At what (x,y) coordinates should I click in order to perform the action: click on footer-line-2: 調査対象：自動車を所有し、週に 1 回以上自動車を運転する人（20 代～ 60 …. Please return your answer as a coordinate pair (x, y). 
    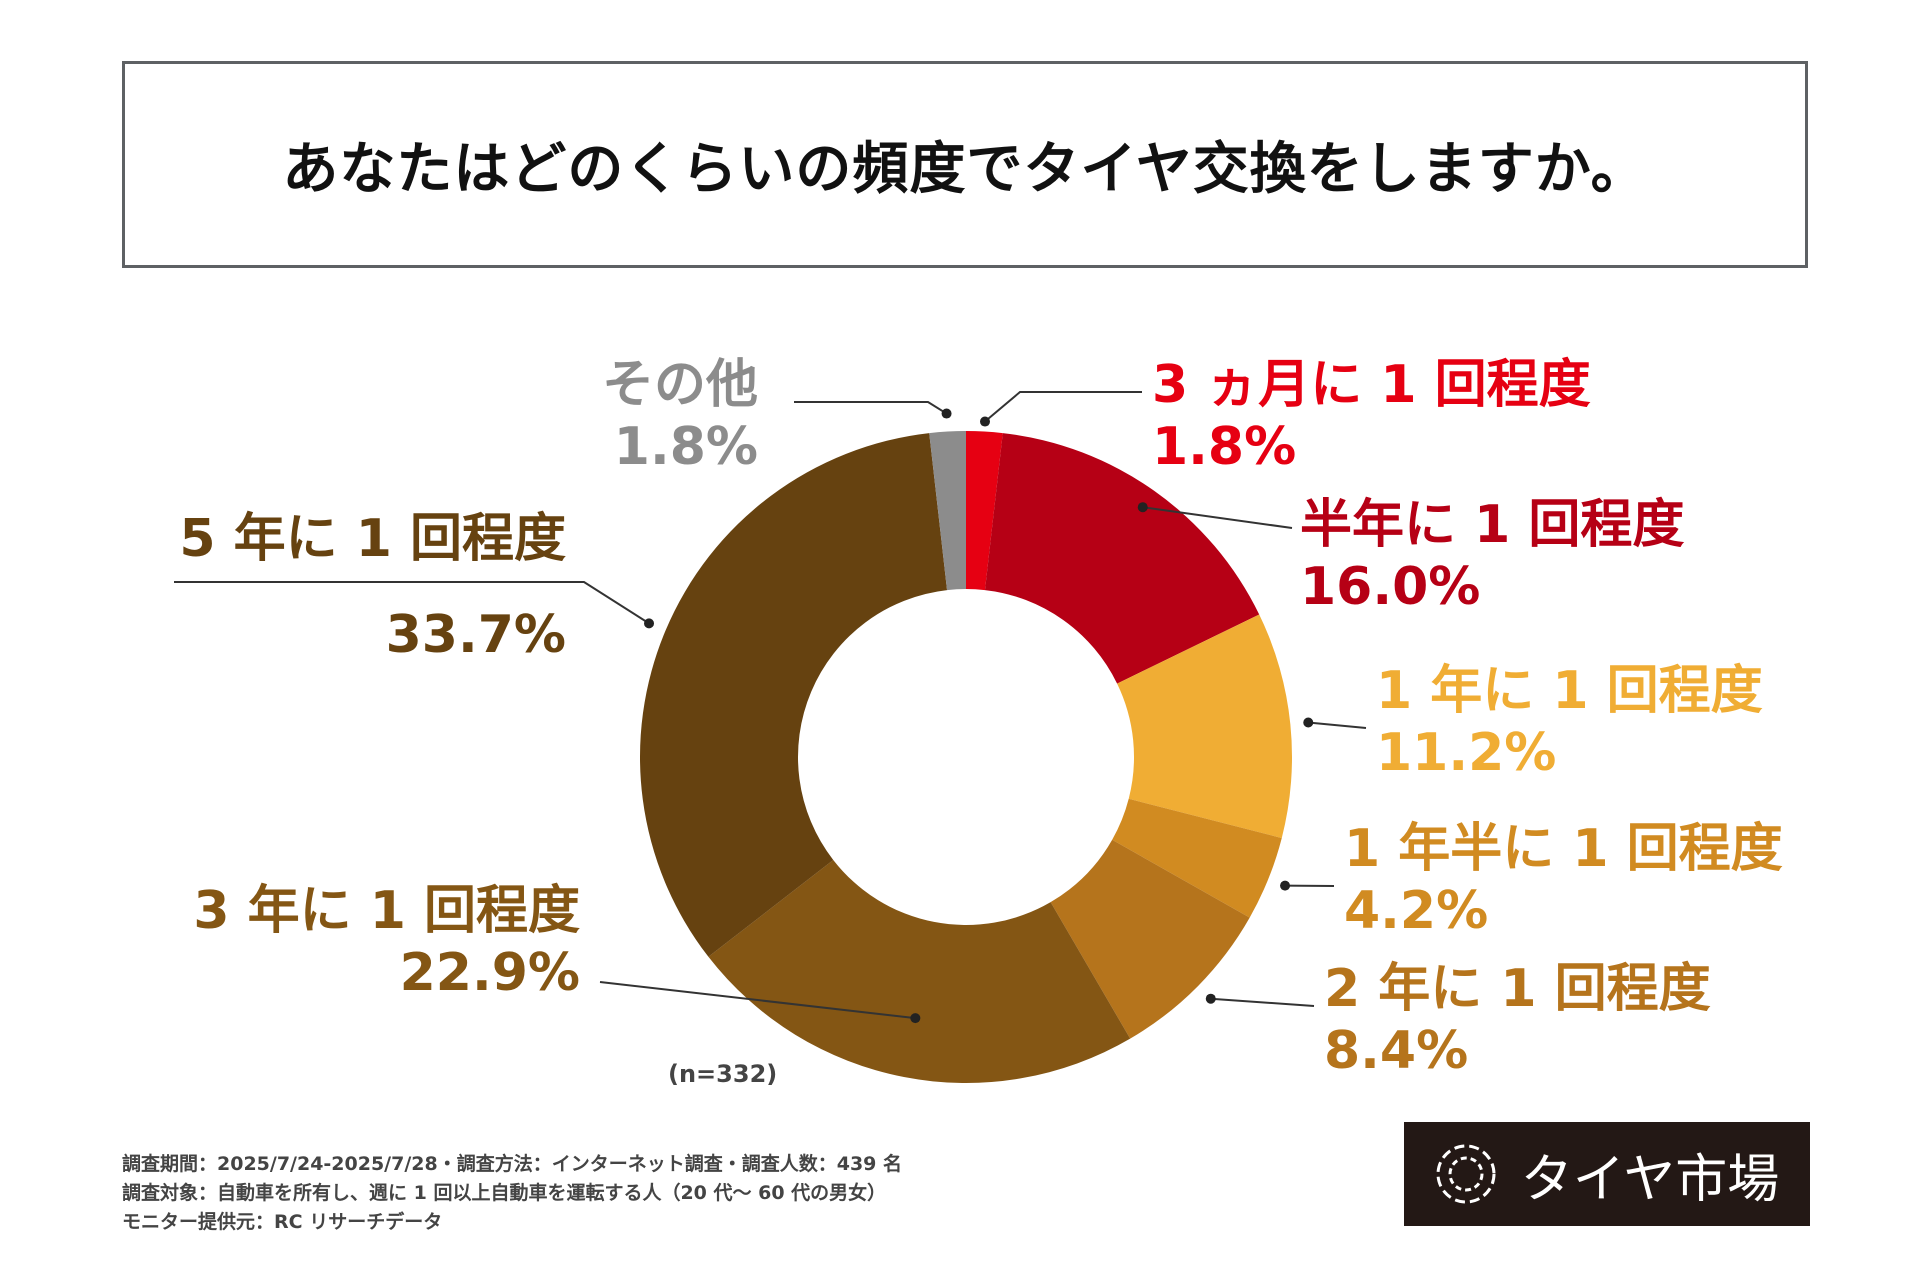
    Looking at the image, I should click on (504, 1193).